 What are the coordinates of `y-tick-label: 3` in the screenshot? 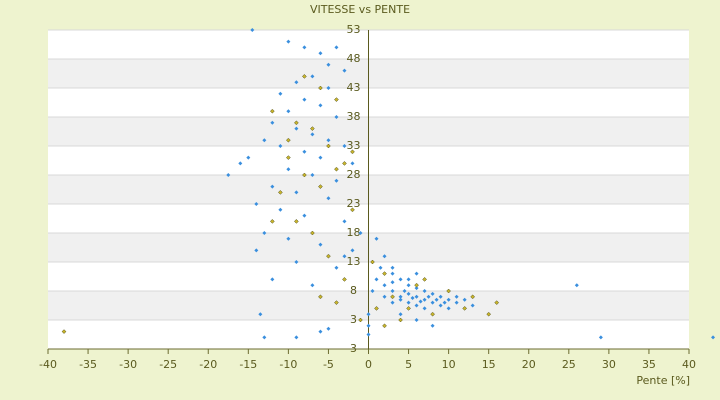 It's located at (353, 319).